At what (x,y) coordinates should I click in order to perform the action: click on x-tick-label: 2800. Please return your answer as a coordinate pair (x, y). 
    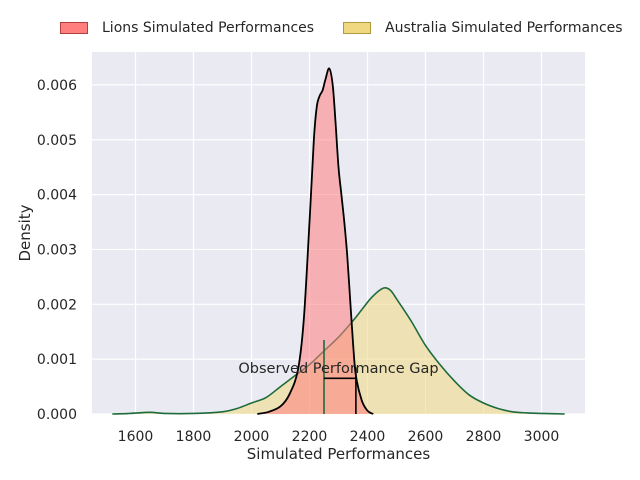
    Looking at the image, I should click on (484, 437).